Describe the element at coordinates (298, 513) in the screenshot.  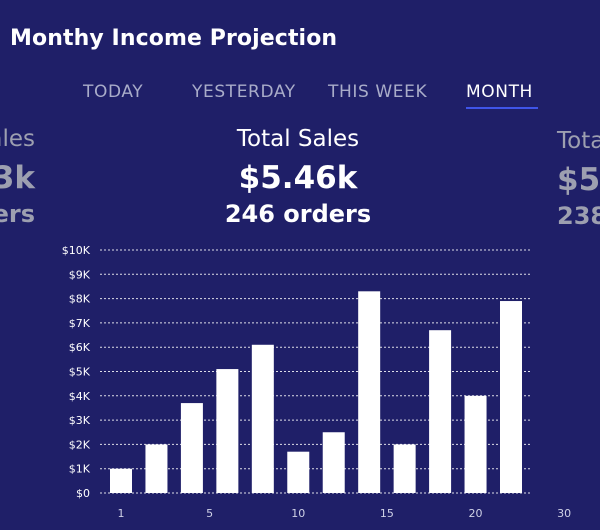
I see `x-tick-label: 10` at that location.